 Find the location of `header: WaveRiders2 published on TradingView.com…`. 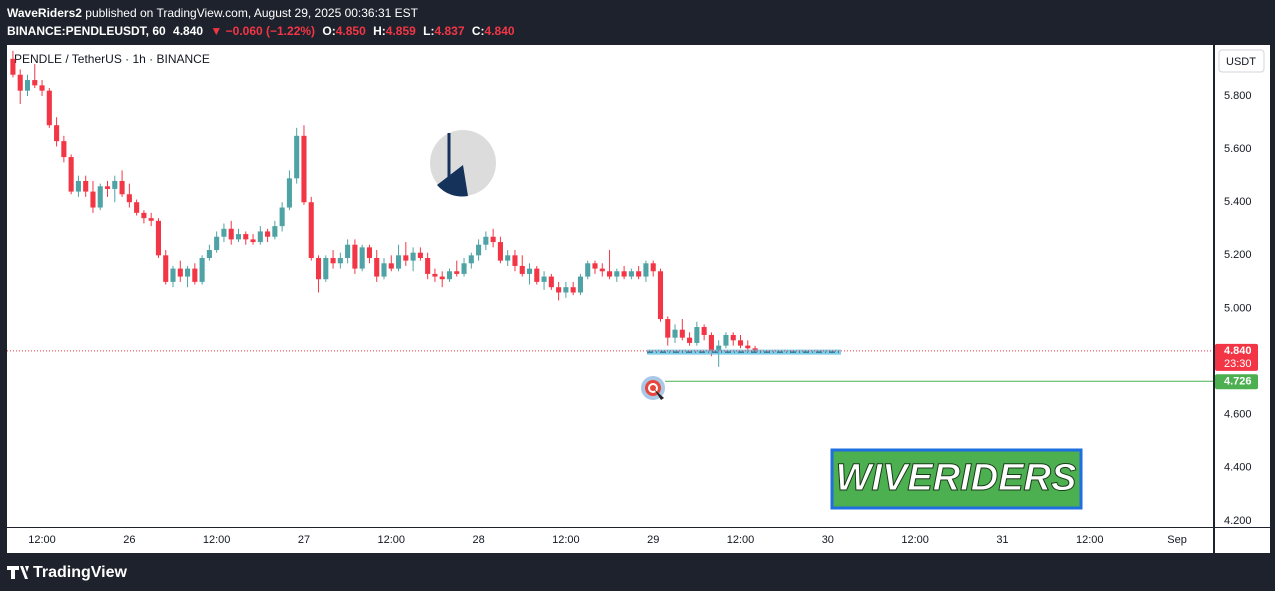

header: WaveRiders2 published on TradingView.com… is located at coordinates (263, 22).